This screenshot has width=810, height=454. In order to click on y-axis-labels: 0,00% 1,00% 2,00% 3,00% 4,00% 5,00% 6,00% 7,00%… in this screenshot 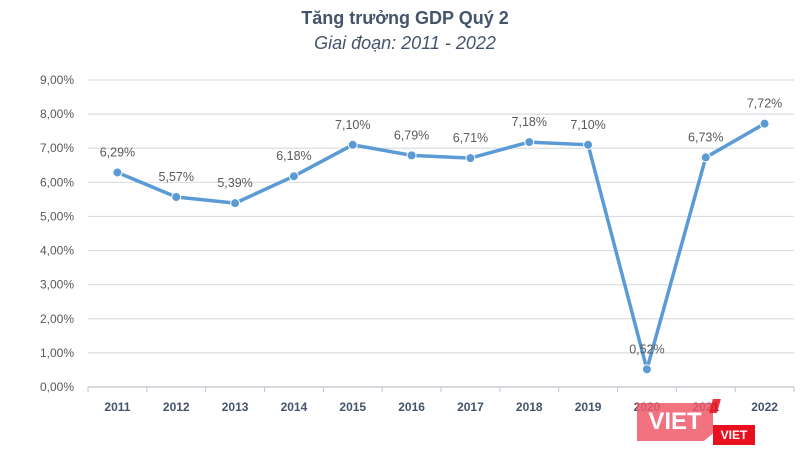, I will do `click(57, 233)`.